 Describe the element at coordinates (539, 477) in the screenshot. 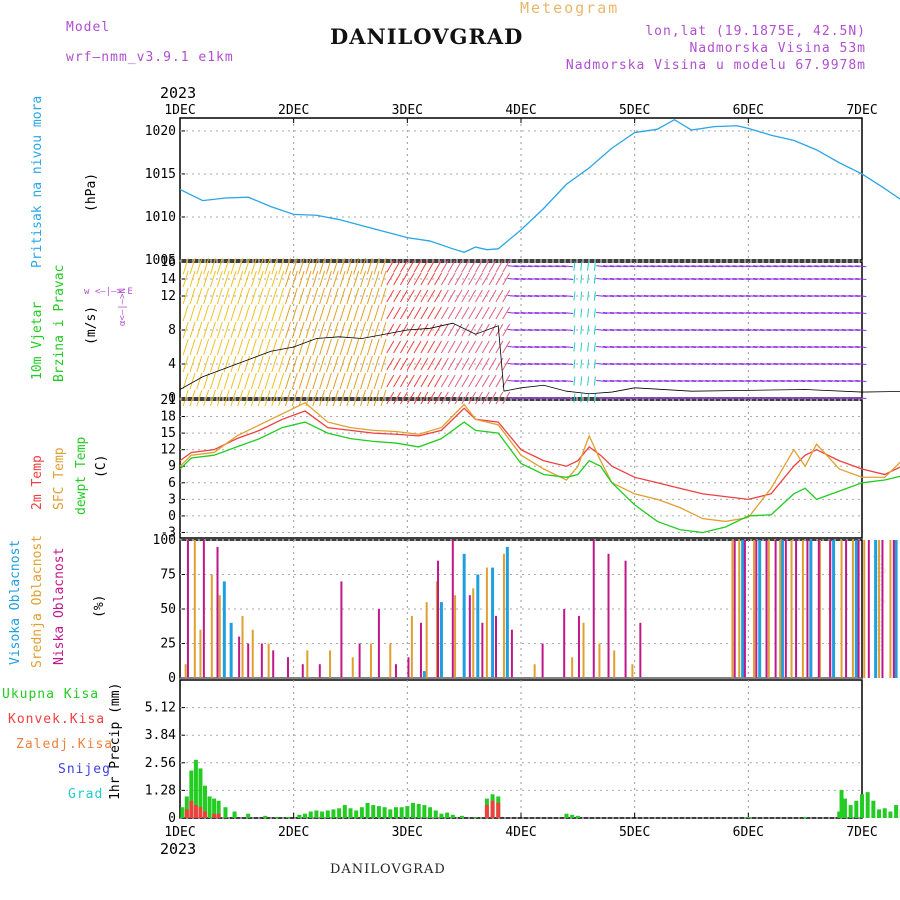

I see `temp-dewpt-line` at that location.